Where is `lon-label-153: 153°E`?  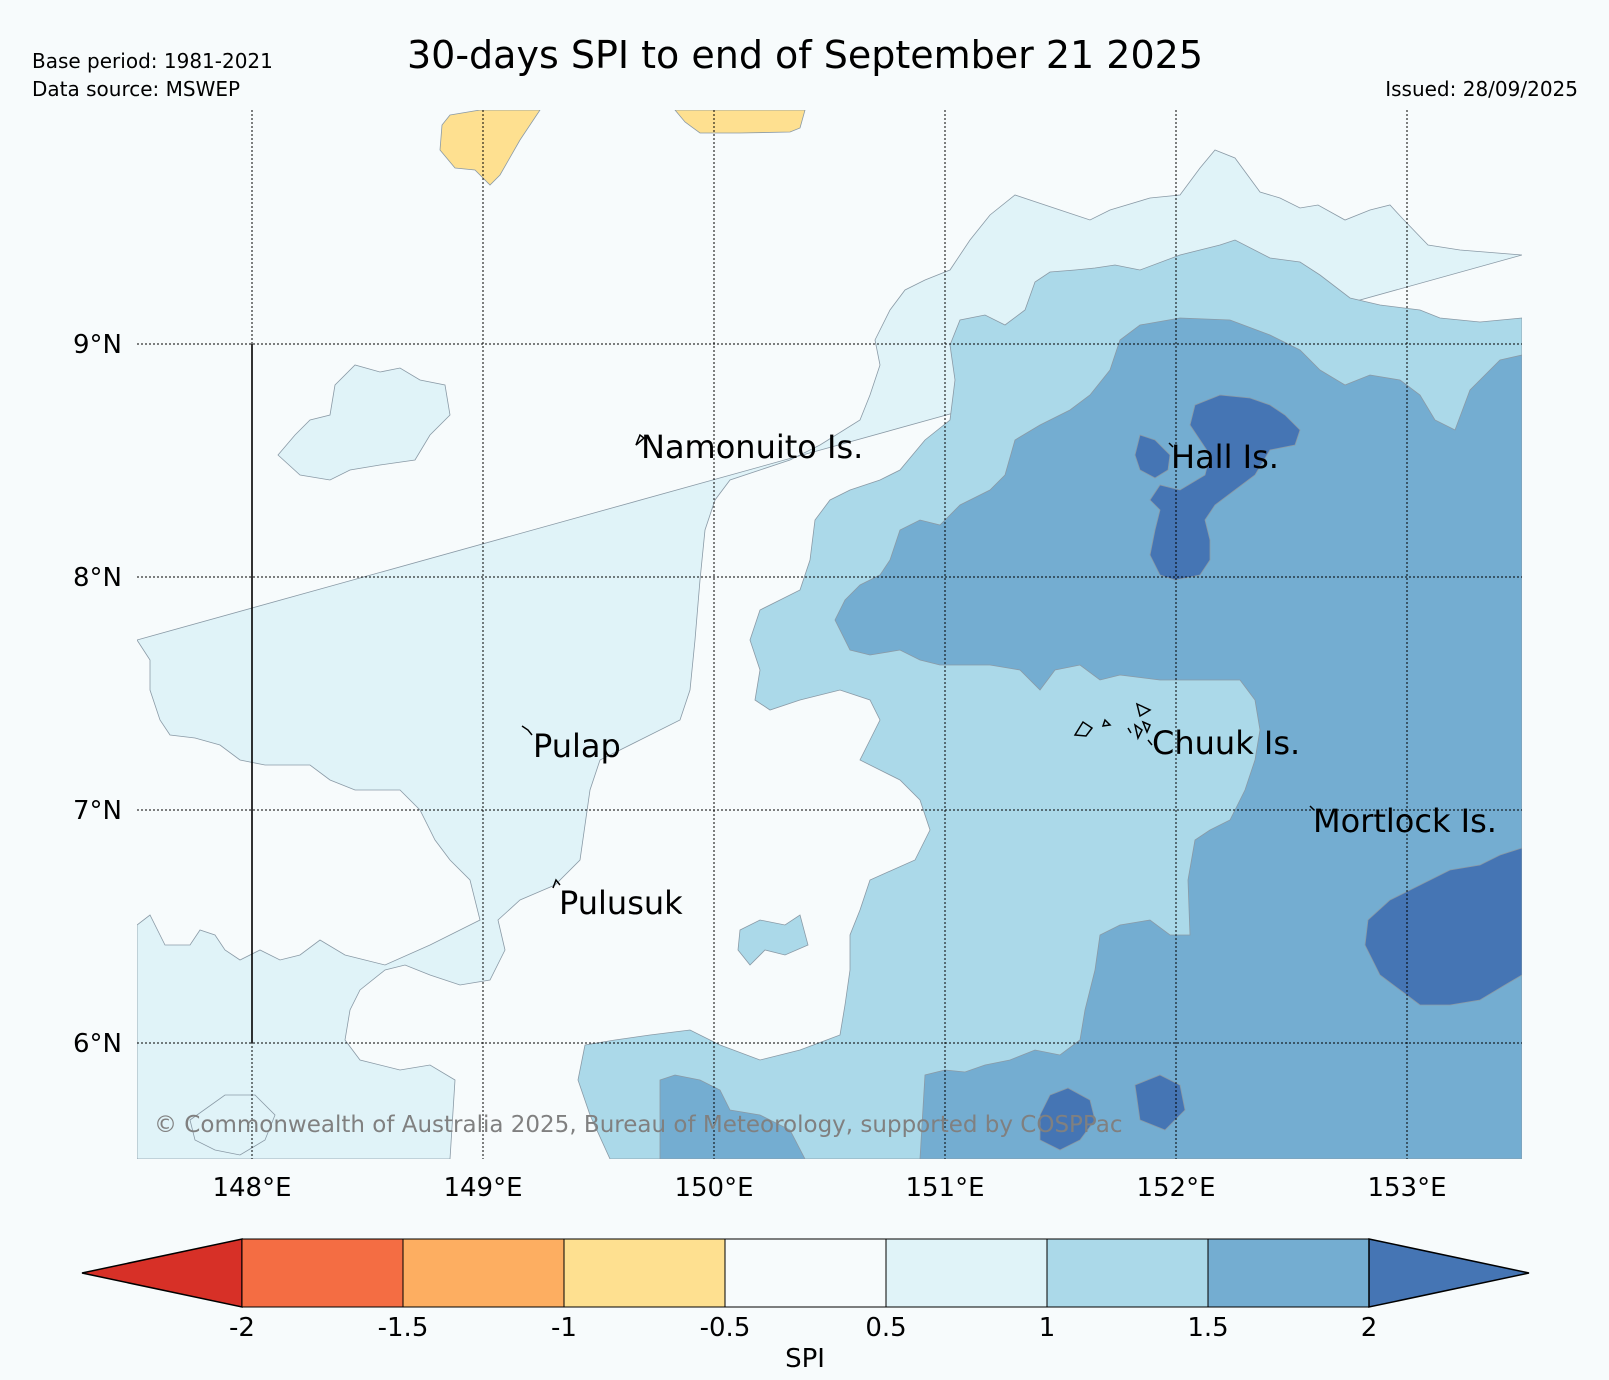
lon-label-153: 153°E is located at coordinates (1406, 1188).